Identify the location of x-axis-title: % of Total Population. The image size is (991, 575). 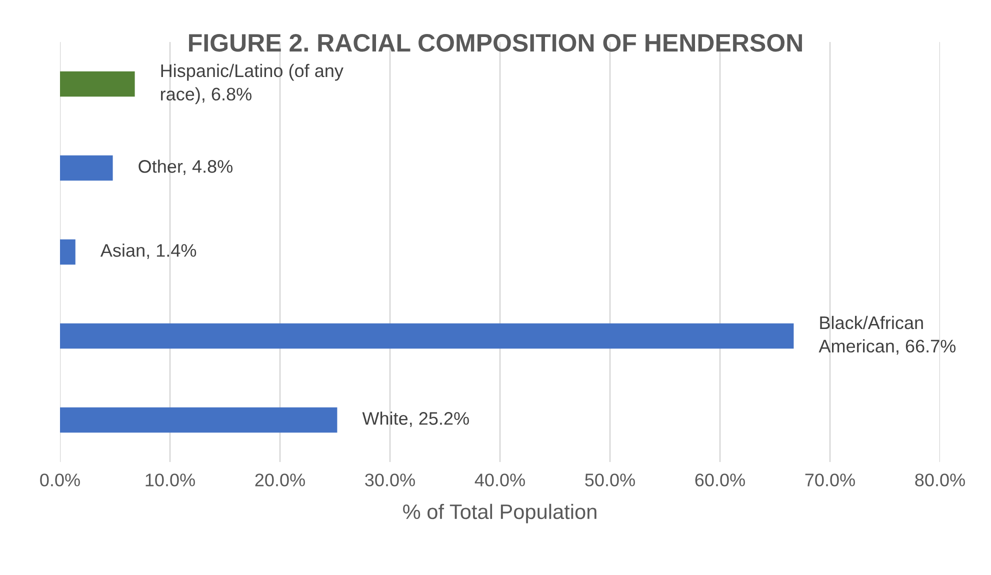
(499, 514).